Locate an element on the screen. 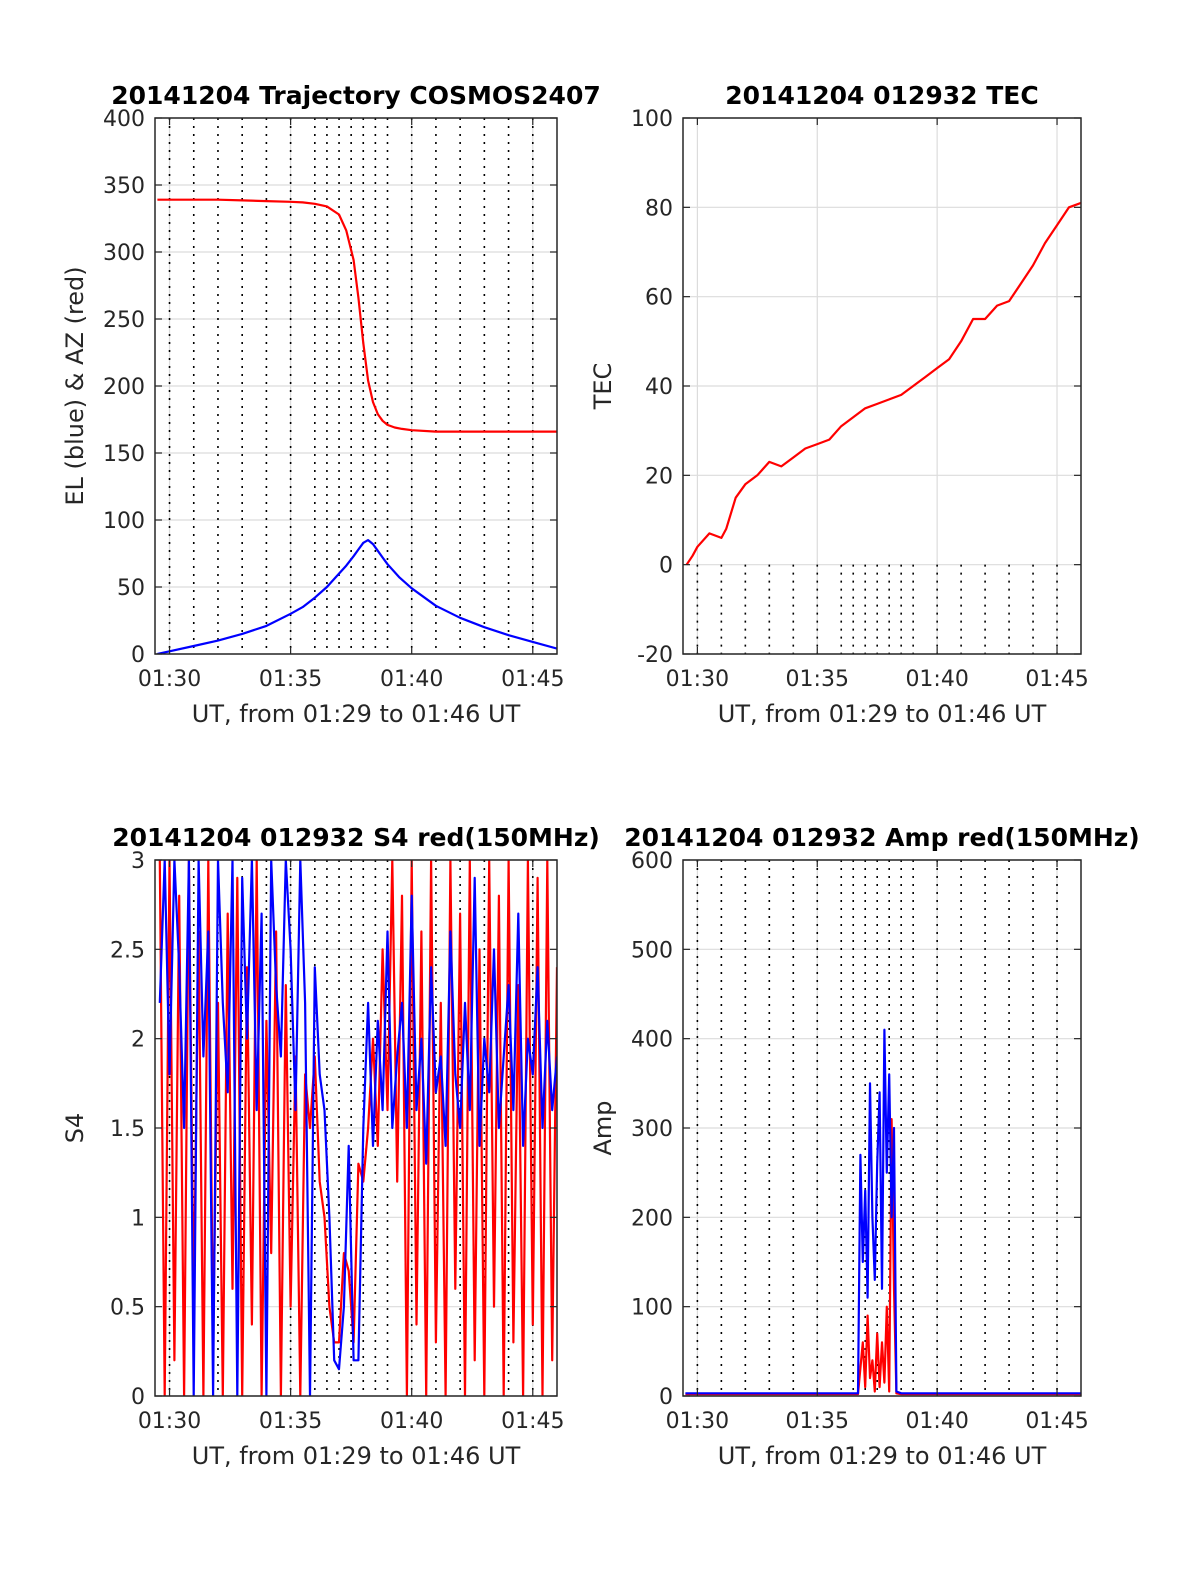 The height and width of the screenshot is (1575, 1200). y-tick-label: 1 is located at coordinates (138, 1218).